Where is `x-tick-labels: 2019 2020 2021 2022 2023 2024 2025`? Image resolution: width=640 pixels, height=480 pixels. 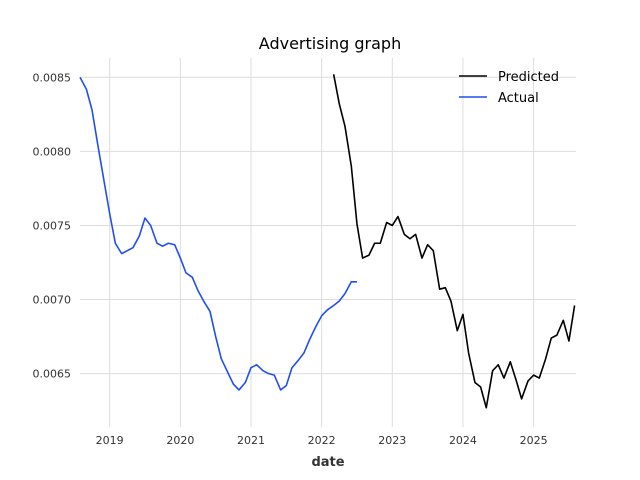 x-tick-labels: 2019 2020 2021 2022 2023 2024 2025 is located at coordinates (322, 440).